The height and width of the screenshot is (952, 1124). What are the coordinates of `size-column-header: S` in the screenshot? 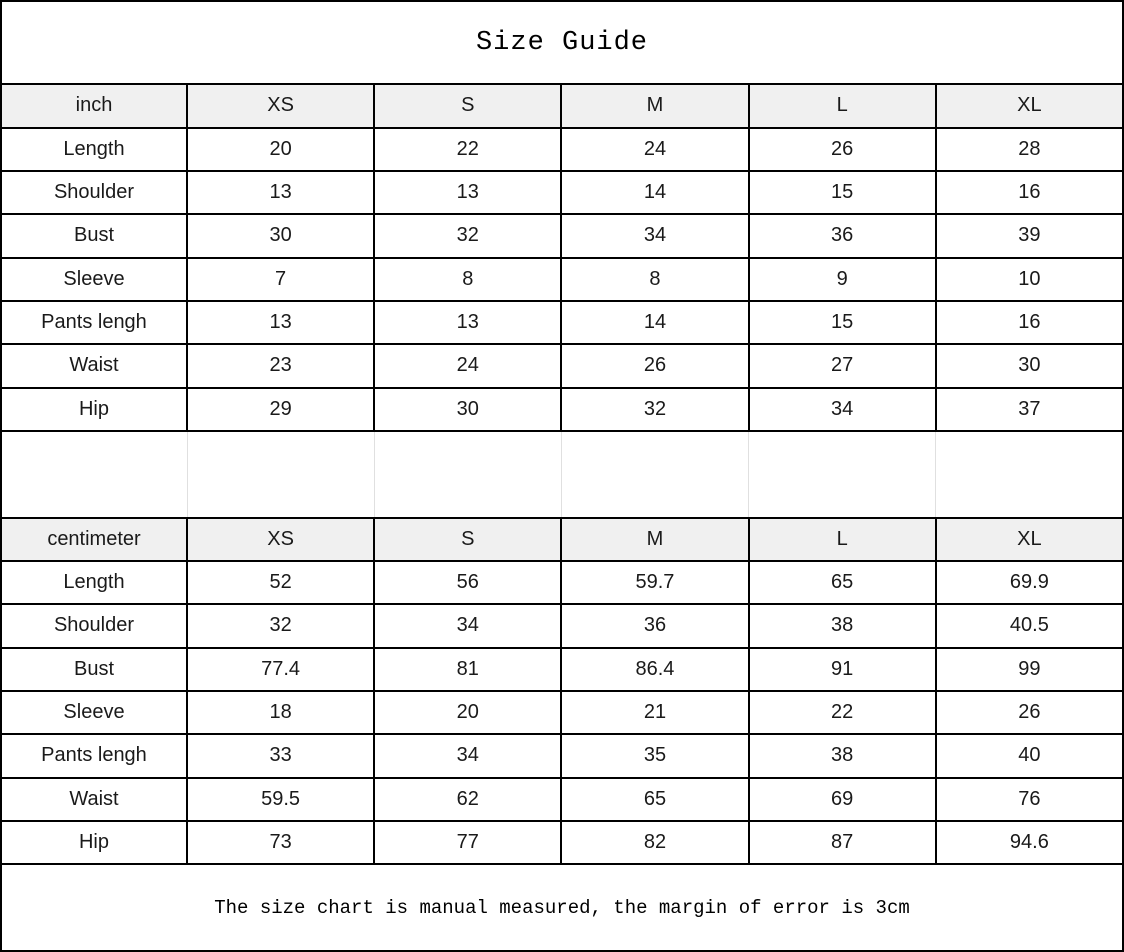 It's located at (468, 539).